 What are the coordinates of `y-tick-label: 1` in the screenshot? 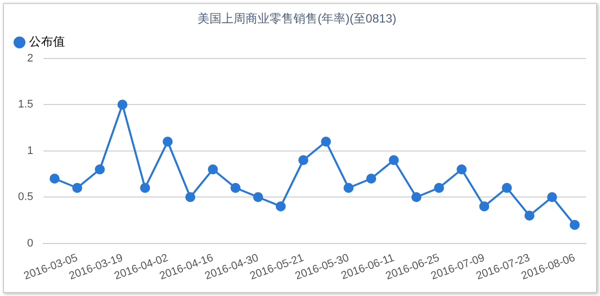 It's located at (30, 150).